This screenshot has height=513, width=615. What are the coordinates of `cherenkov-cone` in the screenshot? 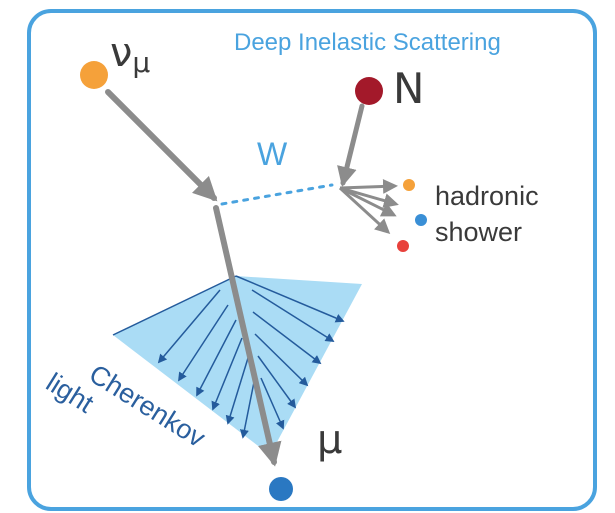 It's located at (237, 365).